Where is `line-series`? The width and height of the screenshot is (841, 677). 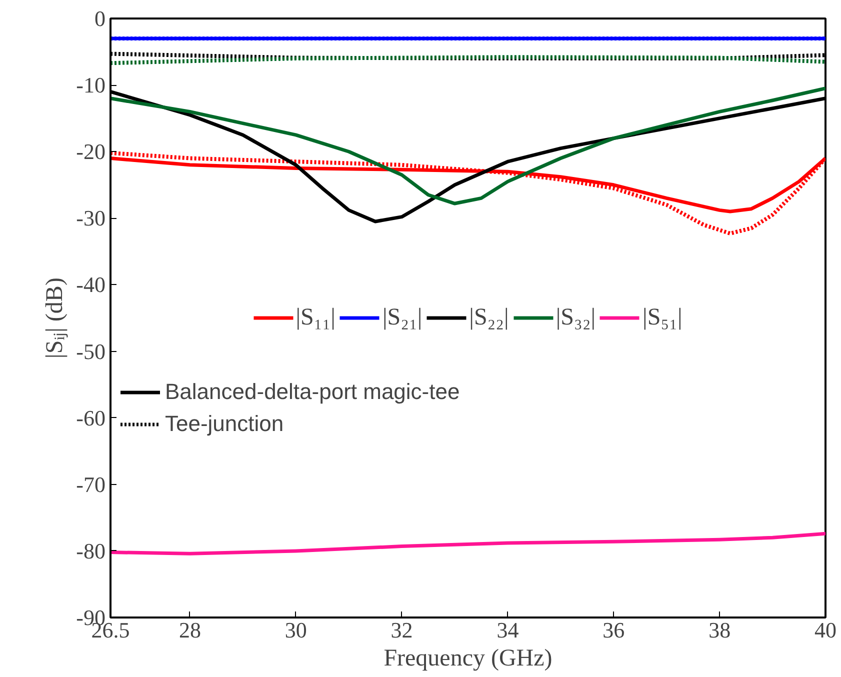 line-series is located at coordinates (468, 544).